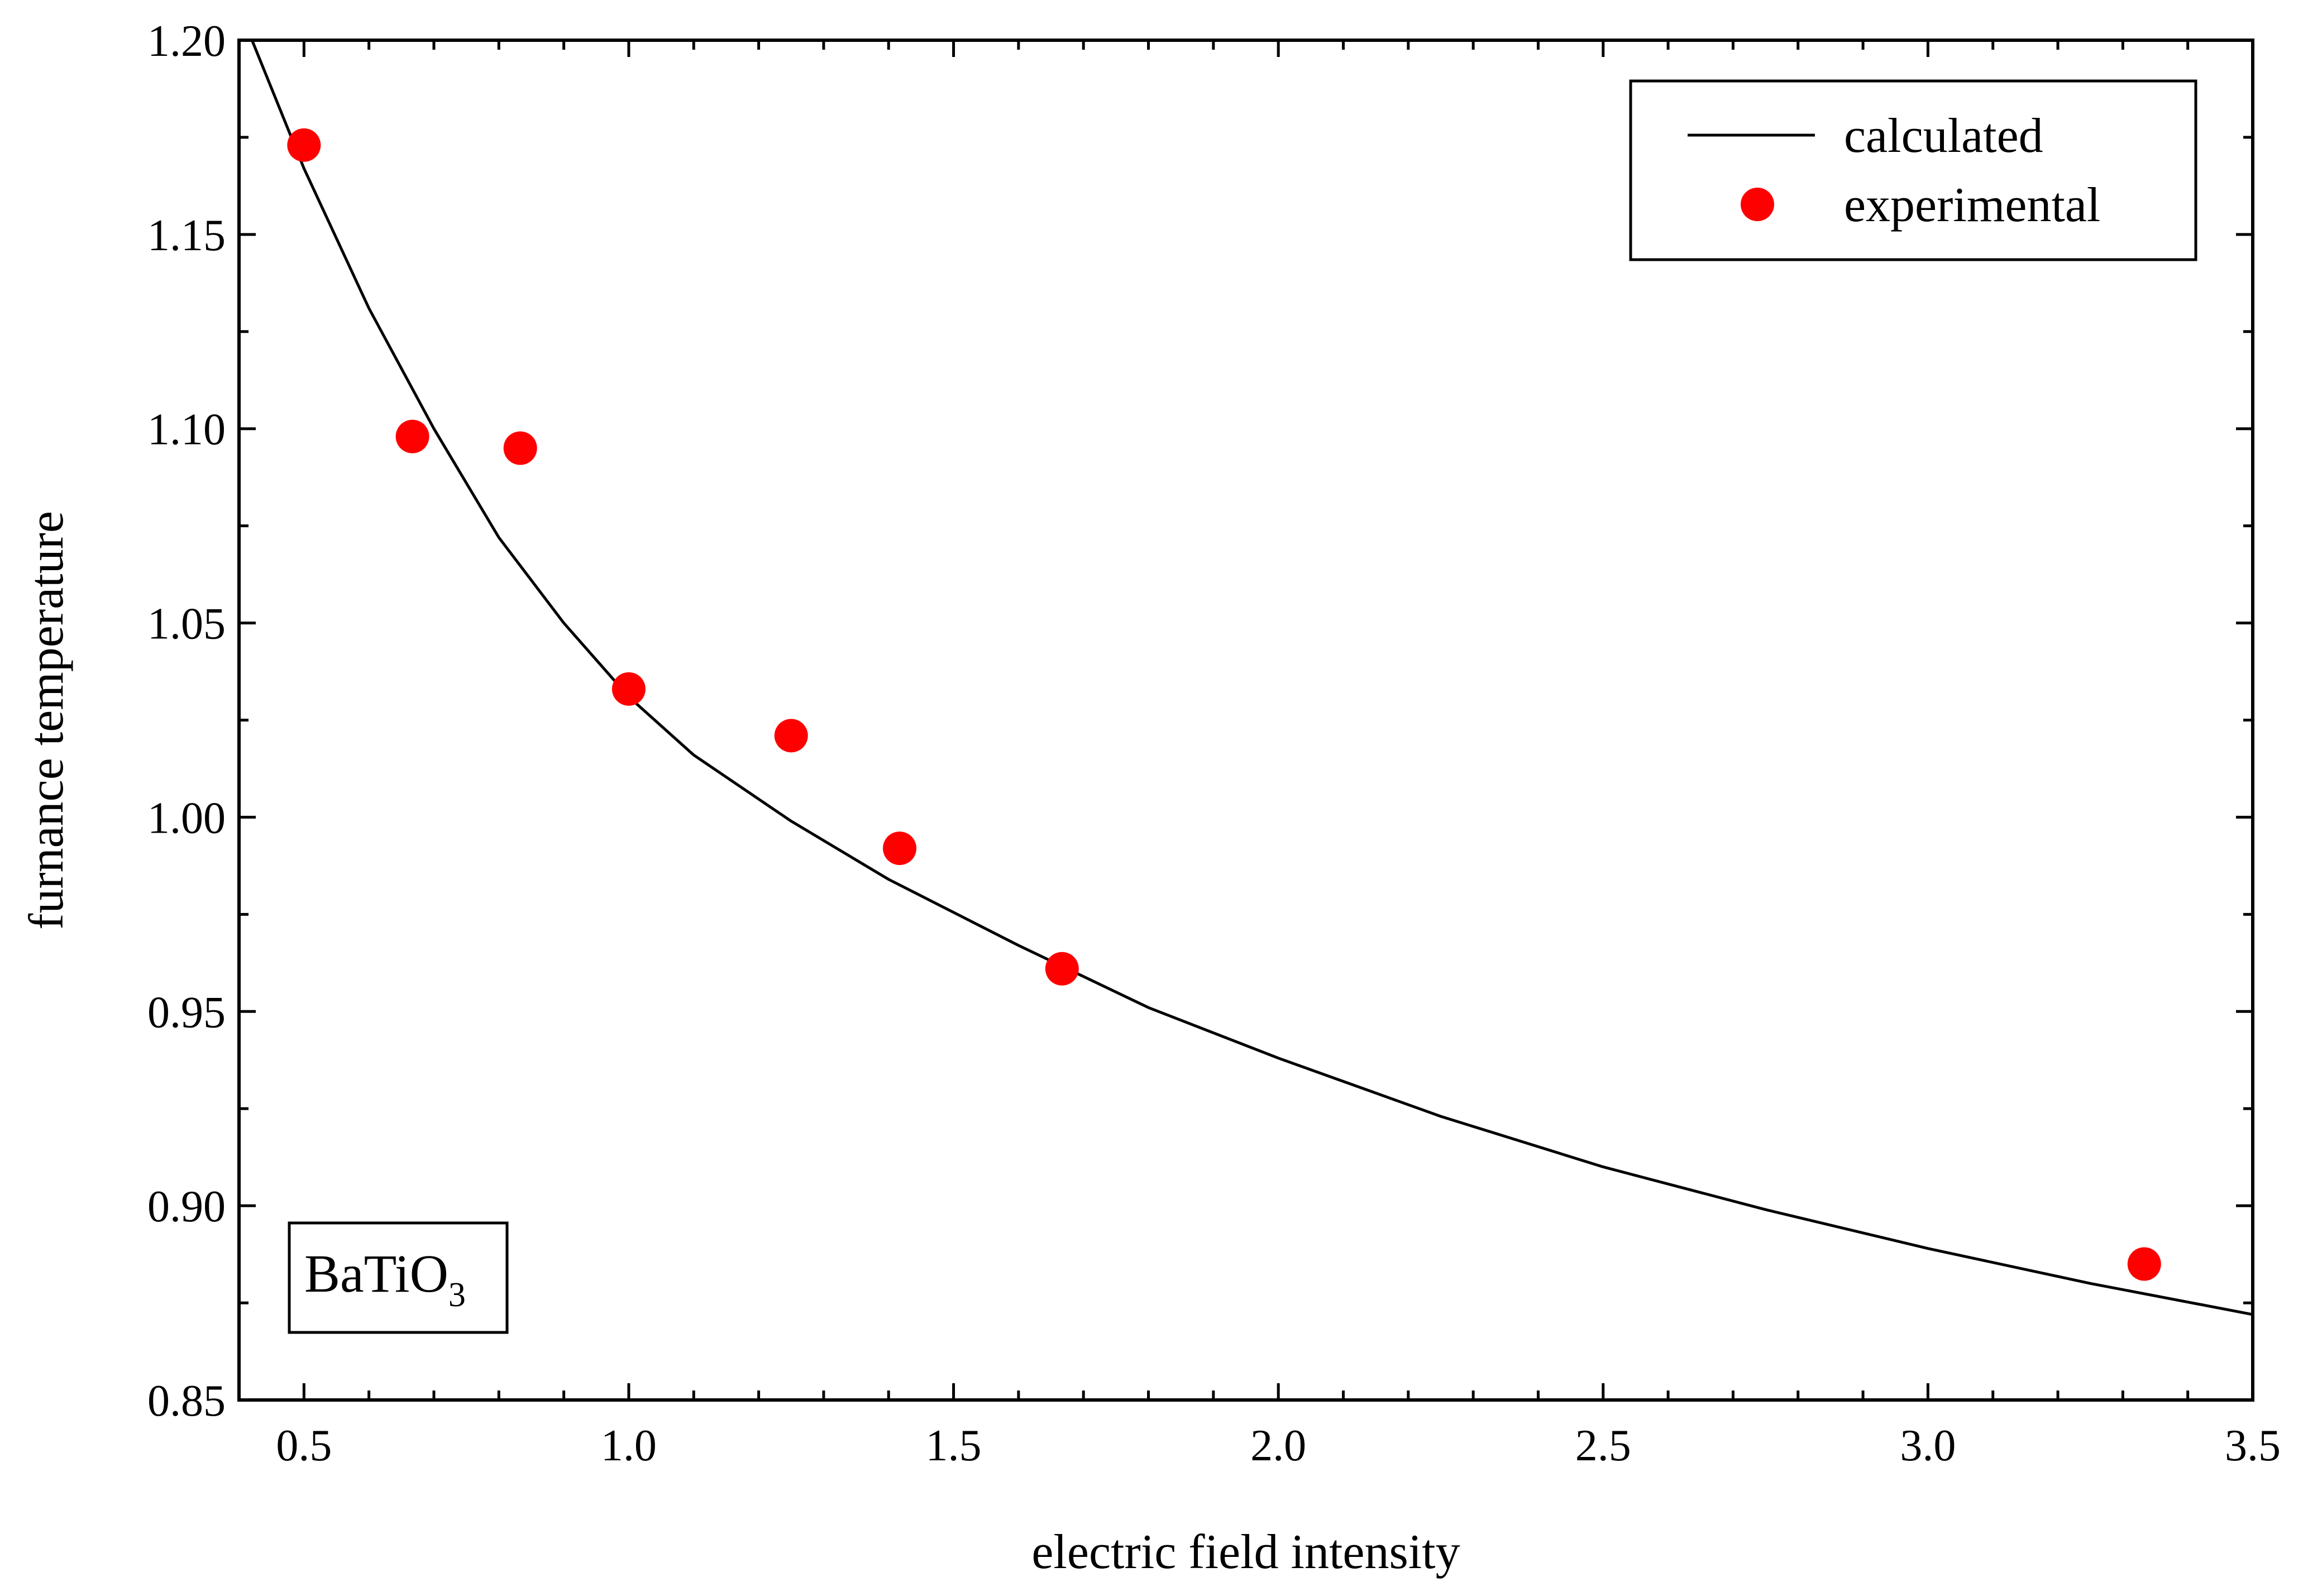  Describe the element at coordinates (186, 41) in the screenshot. I see `y-tick-label: 1.20` at that location.